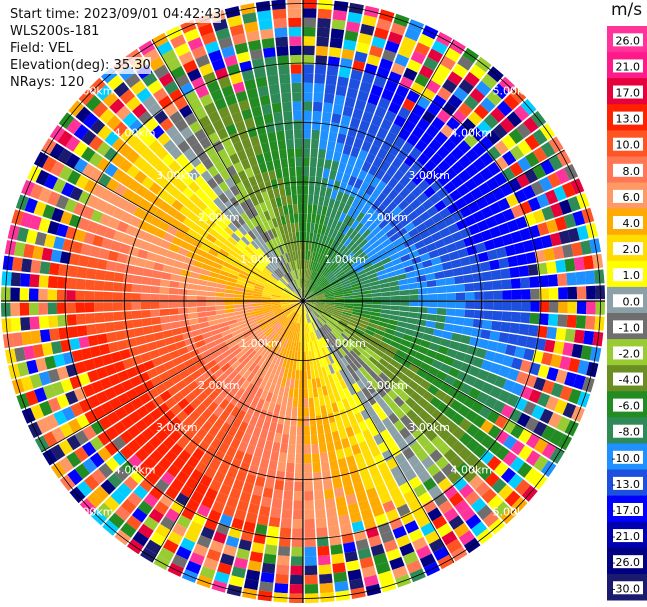  I want to click on ring-label: 3.00km, so click(177, 427).